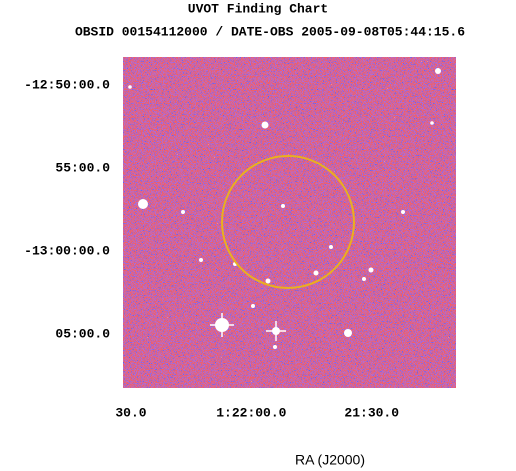 This screenshot has height=471, width=516. What do you see at coordinates (130, 412) in the screenshot?
I see `x-tick-label: 30.0` at bounding box center [130, 412].